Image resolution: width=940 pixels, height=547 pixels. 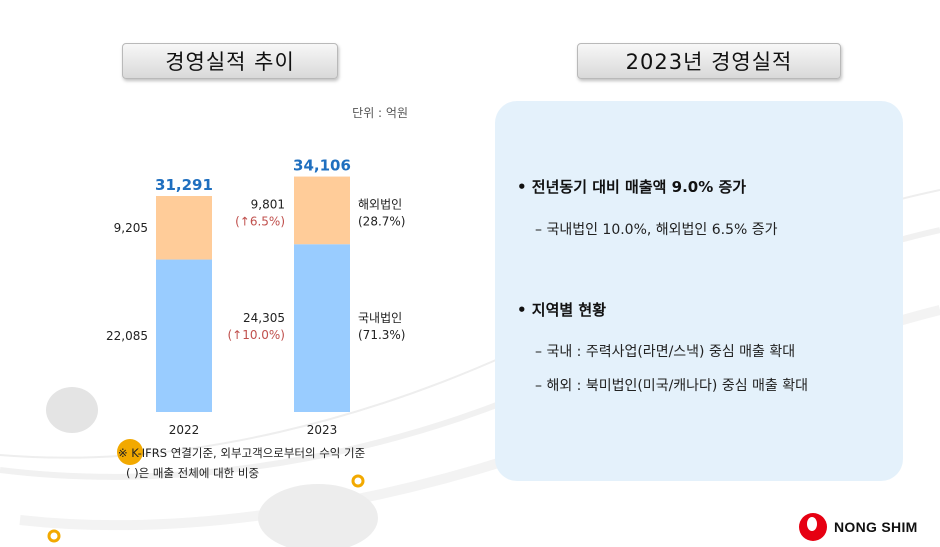 I want to click on section-header-2023: 2023년 경영실적, so click(x=709, y=61).